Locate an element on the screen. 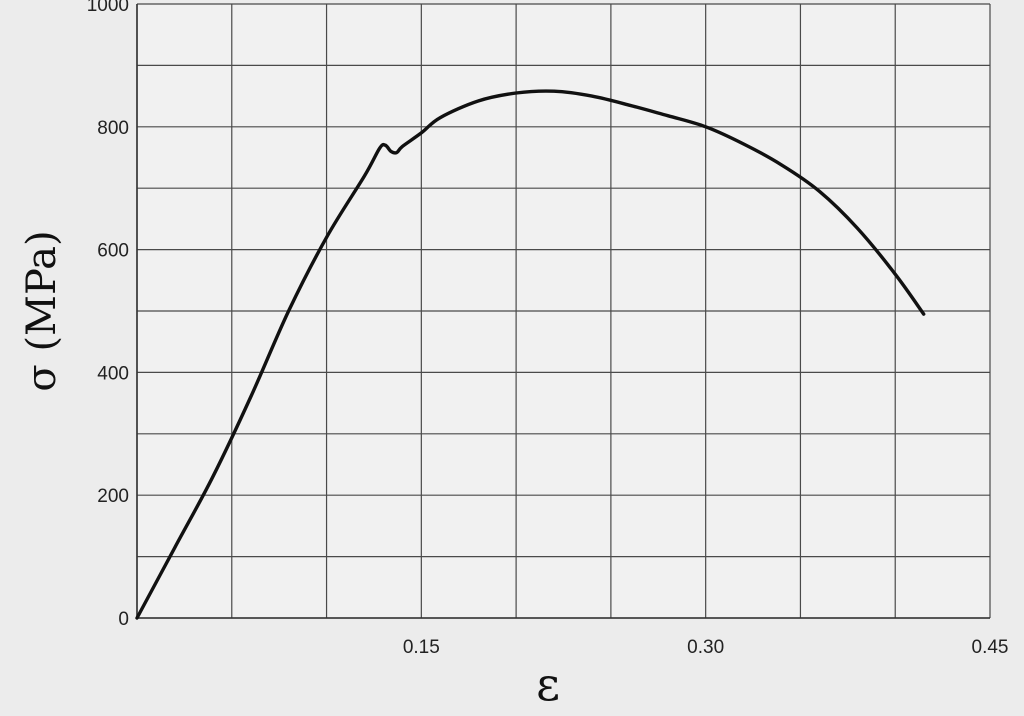 The image size is (1024, 716). x-tick-label-0: 0.15 is located at coordinates (421, 647).